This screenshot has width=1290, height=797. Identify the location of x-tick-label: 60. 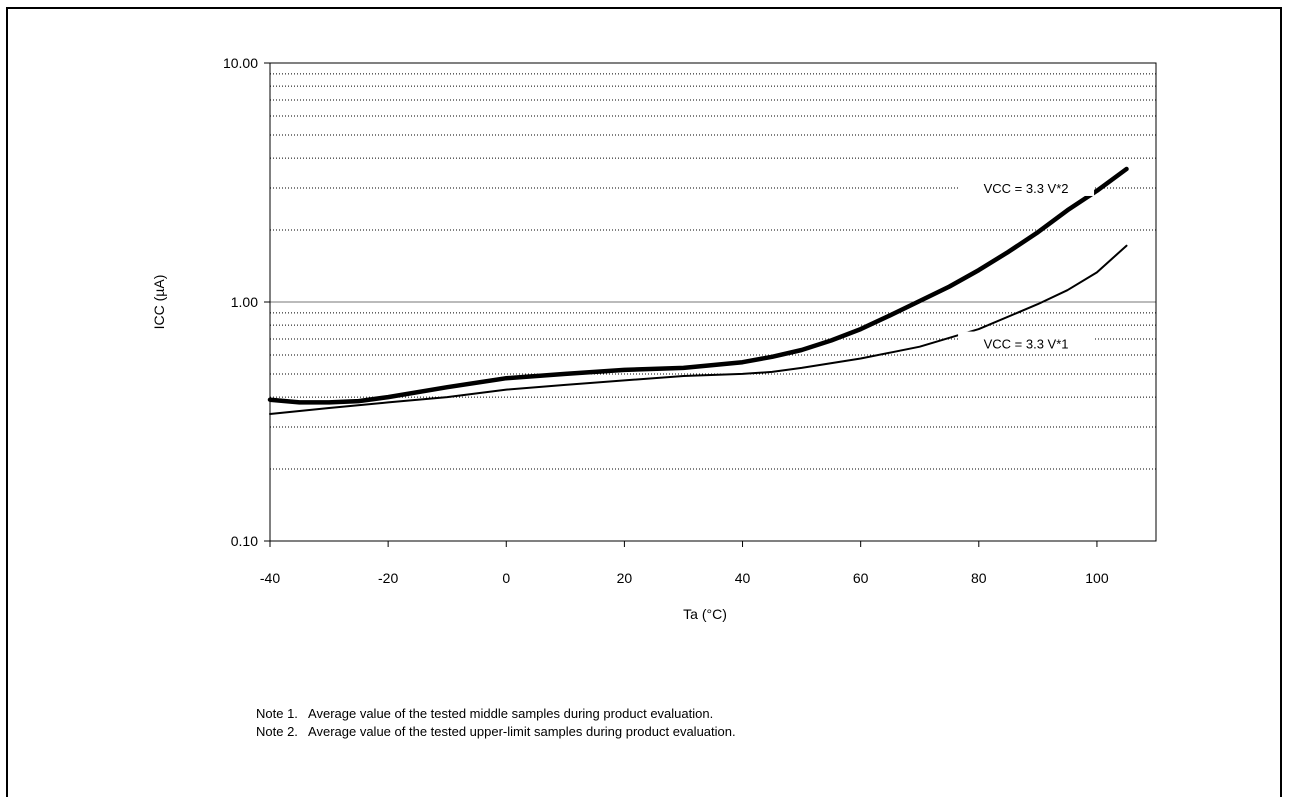
(861, 578).